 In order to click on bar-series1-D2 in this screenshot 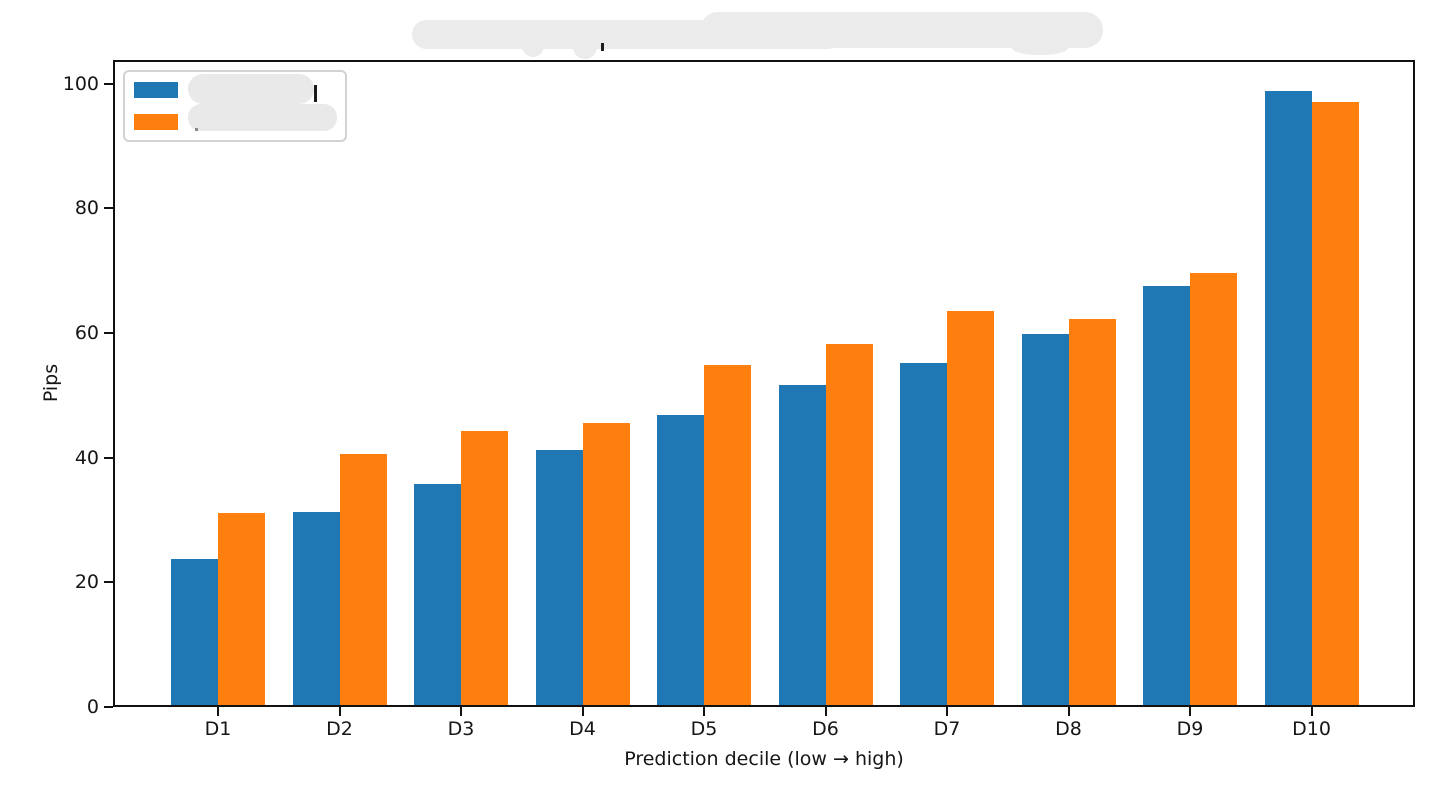, I will do `click(316, 608)`.